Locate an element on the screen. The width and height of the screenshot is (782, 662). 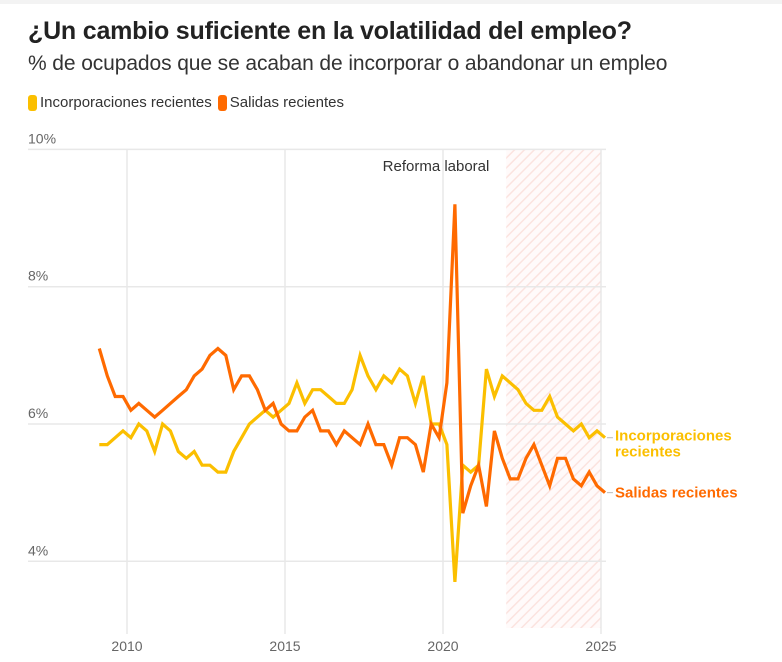
end-label-incorporaciones: Incorporaciones recientes is located at coordinates (673, 444).